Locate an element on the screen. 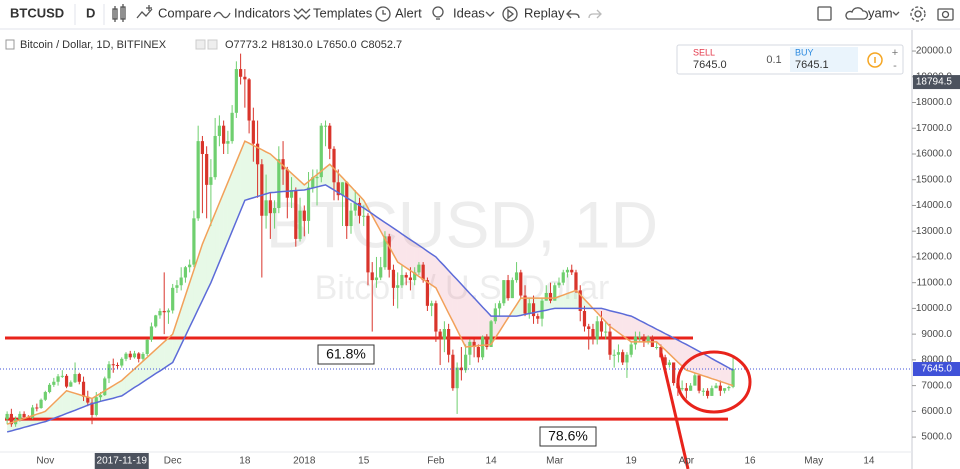 This screenshot has width=960, height=469. toolbar-button: Indicators is located at coordinates (262, 12).